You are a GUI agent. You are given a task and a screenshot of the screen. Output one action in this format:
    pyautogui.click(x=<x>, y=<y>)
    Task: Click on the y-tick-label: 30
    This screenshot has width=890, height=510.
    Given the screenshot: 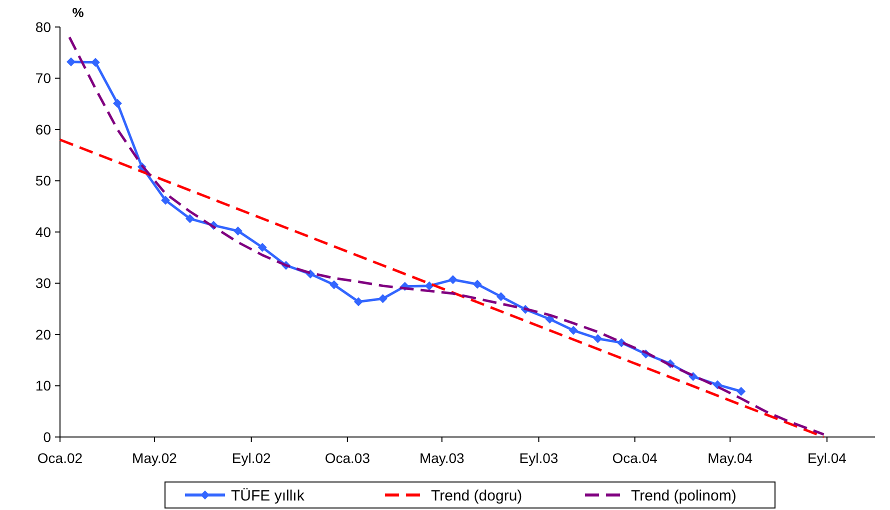 What is the action you would take?
    pyautogui.click(x=43, y=283)
    